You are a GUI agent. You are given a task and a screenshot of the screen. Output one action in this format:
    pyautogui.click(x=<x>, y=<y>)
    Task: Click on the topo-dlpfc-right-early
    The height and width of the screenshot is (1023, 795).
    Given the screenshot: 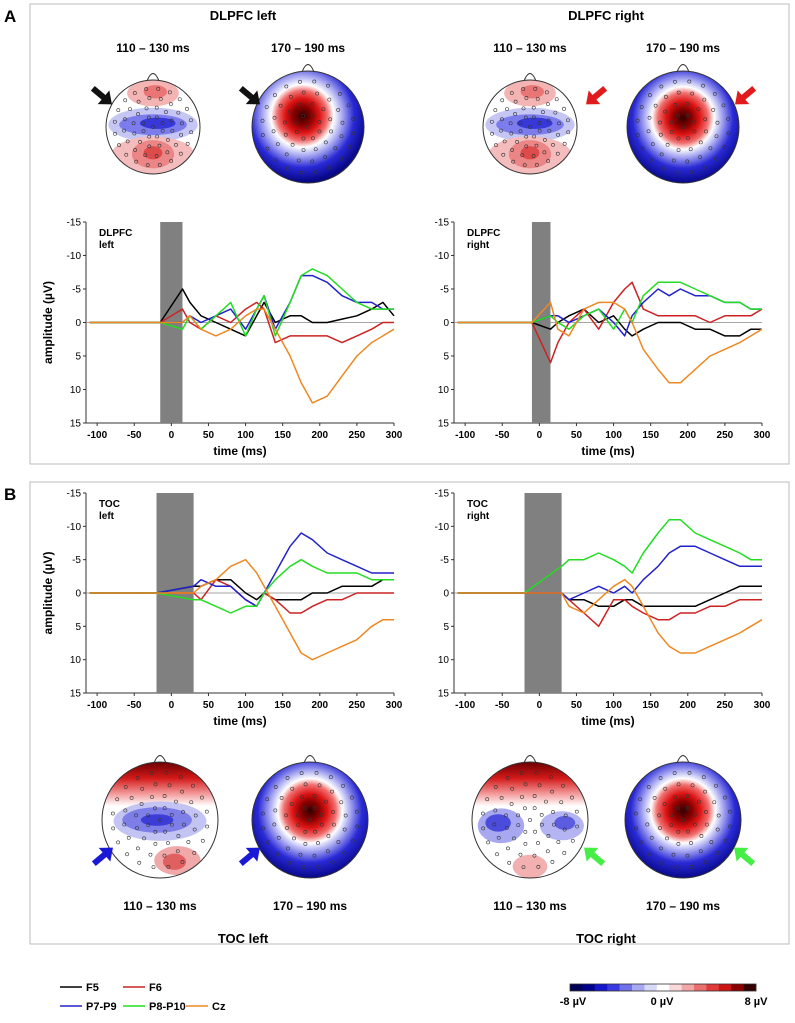 What is the action you would take?
    pyautogui.click(x=530, y=124)
    